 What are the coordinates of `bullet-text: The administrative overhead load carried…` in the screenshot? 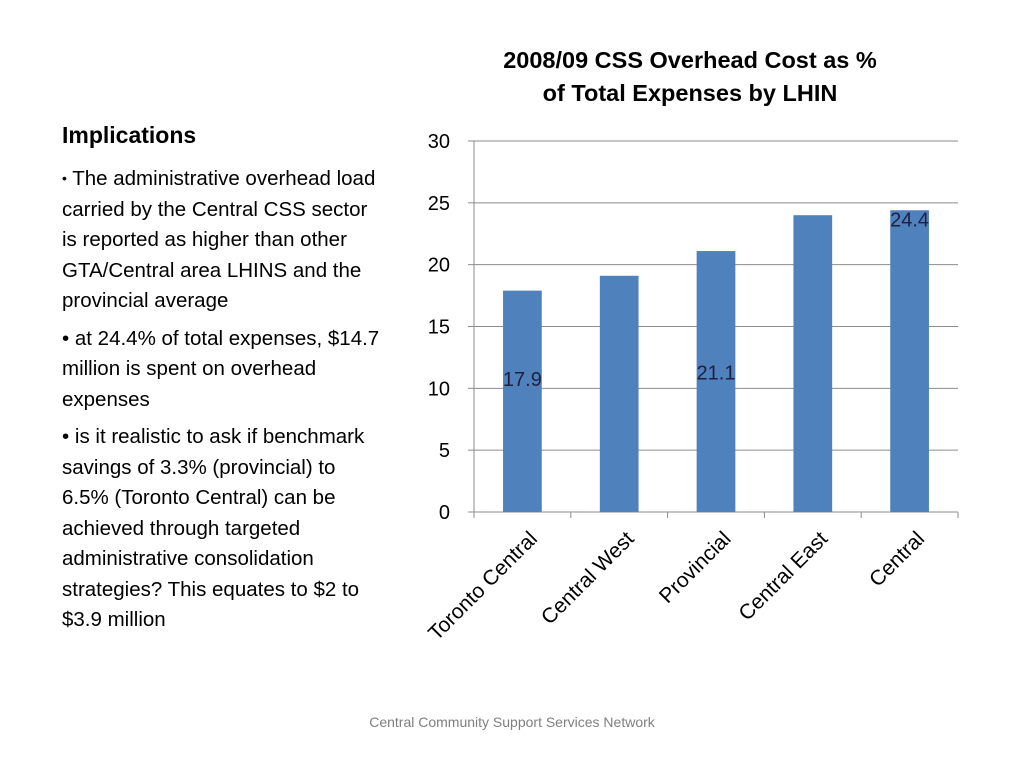 It's located at (219, 239).